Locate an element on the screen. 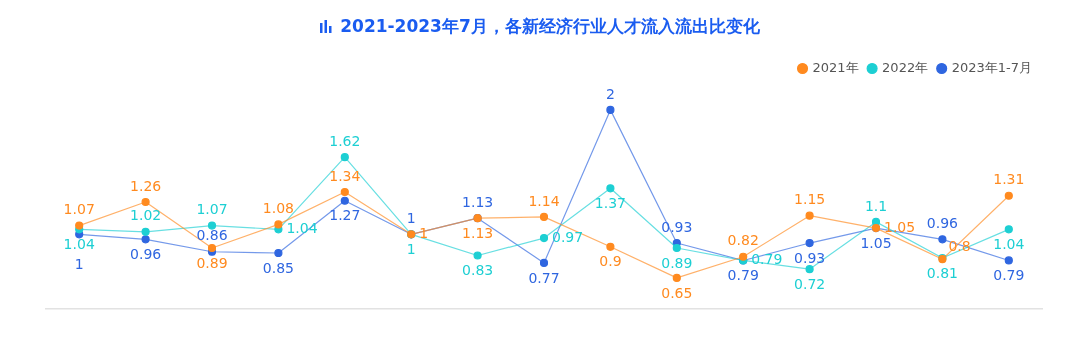 The image size is (1080, 351). legend-label: 2023年1-7月 is located at coordinates (992, 67).